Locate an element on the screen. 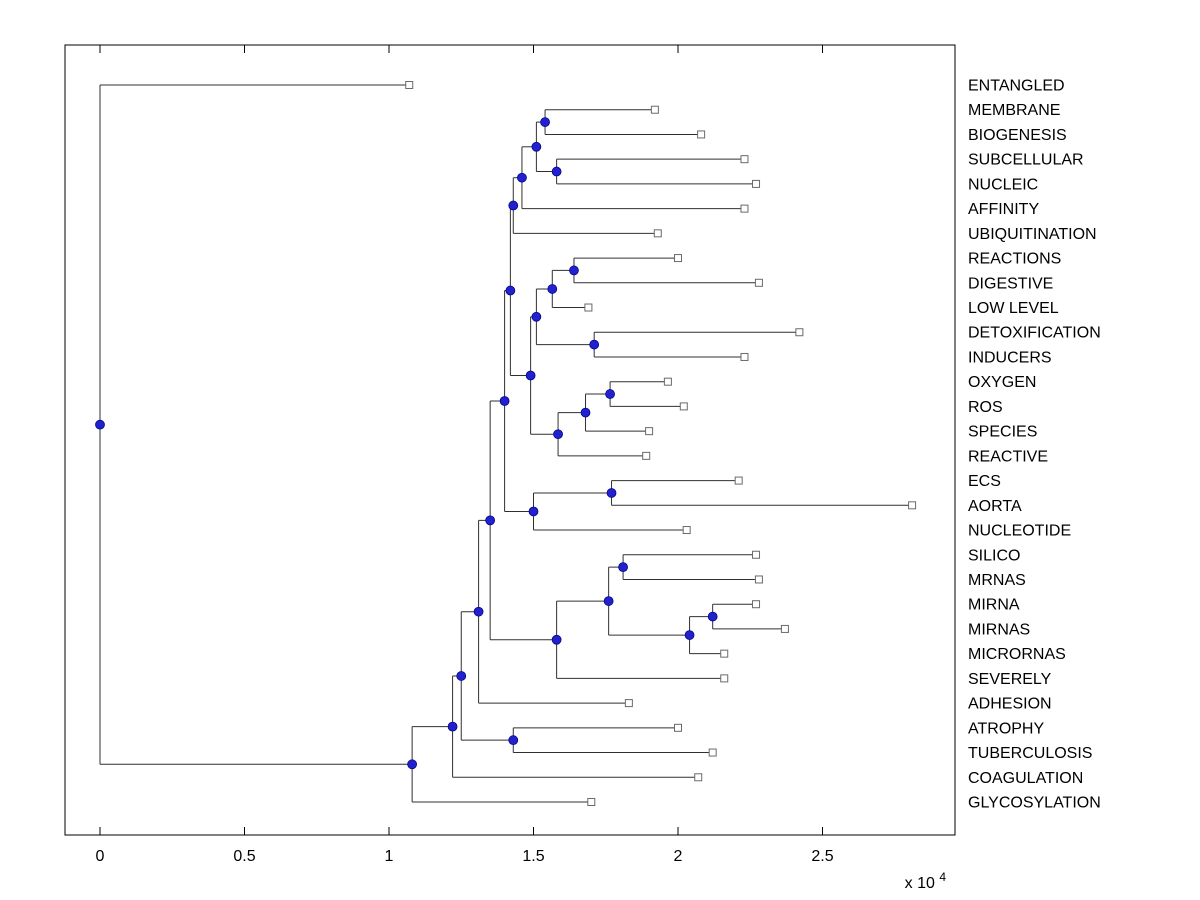 The height and width of the screenshot is (900, 1200). x-axis-tick-label: 0.5 is located at coordinates (244, 856).